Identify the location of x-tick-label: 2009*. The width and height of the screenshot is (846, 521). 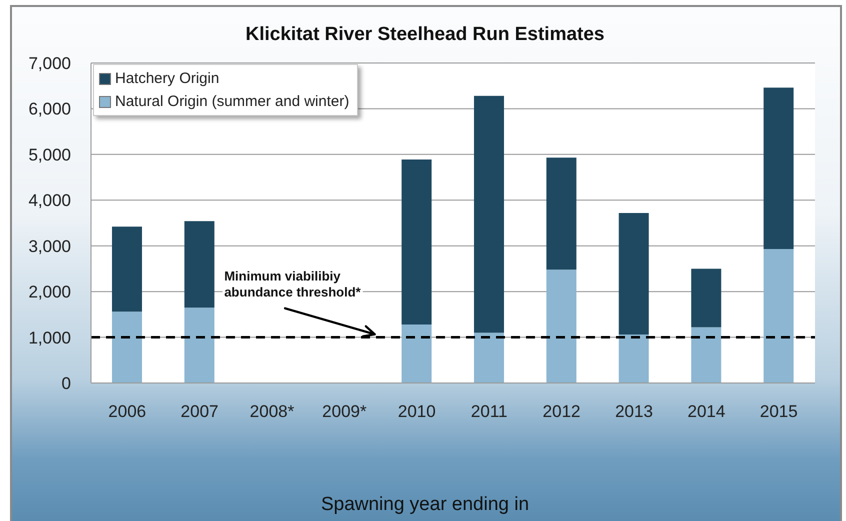
(344, 412).